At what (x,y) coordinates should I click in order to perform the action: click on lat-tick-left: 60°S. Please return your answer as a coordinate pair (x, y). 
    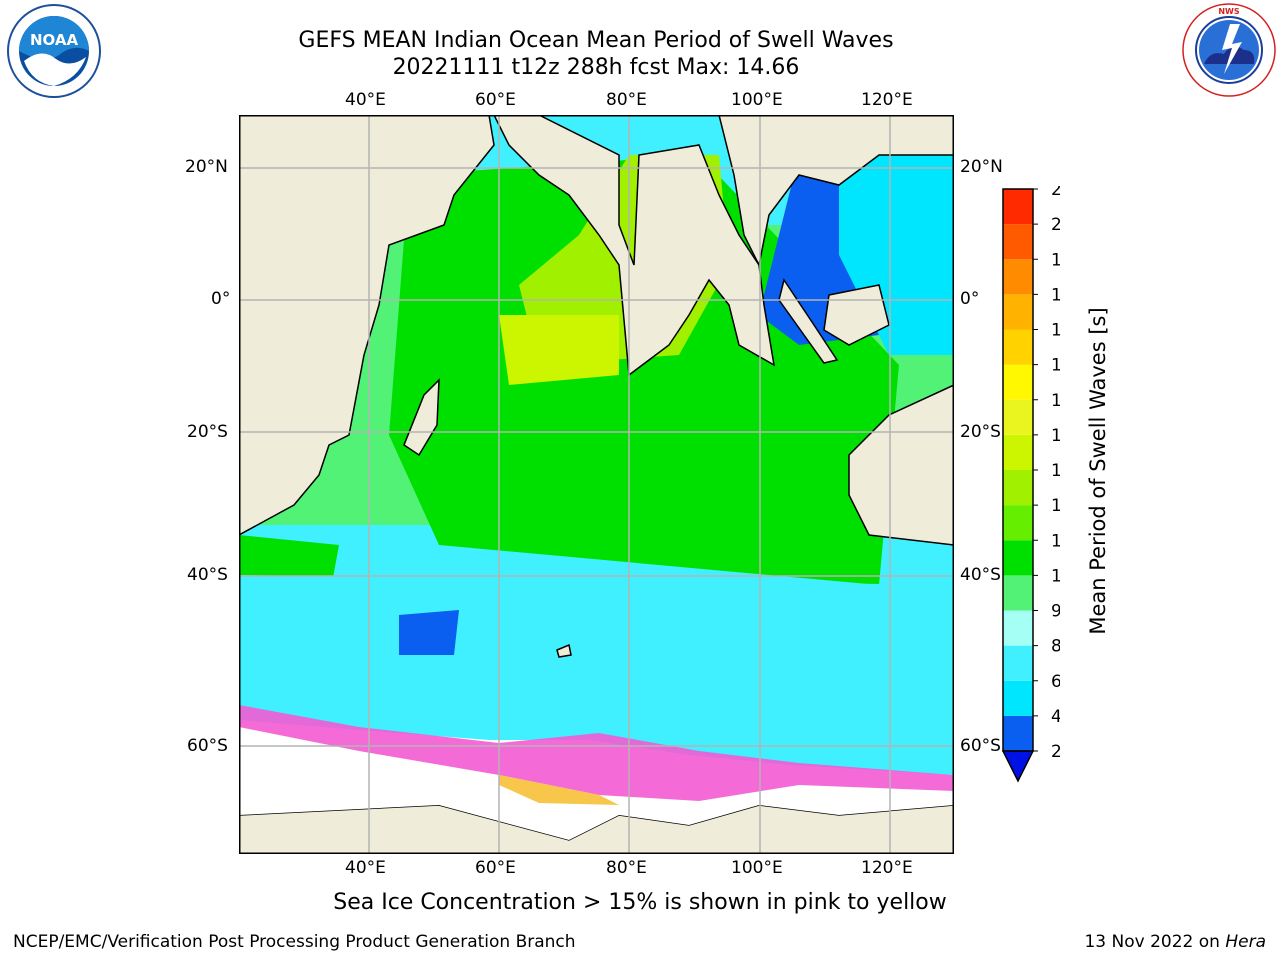
    Looking at the image, I should click on (207, 746).